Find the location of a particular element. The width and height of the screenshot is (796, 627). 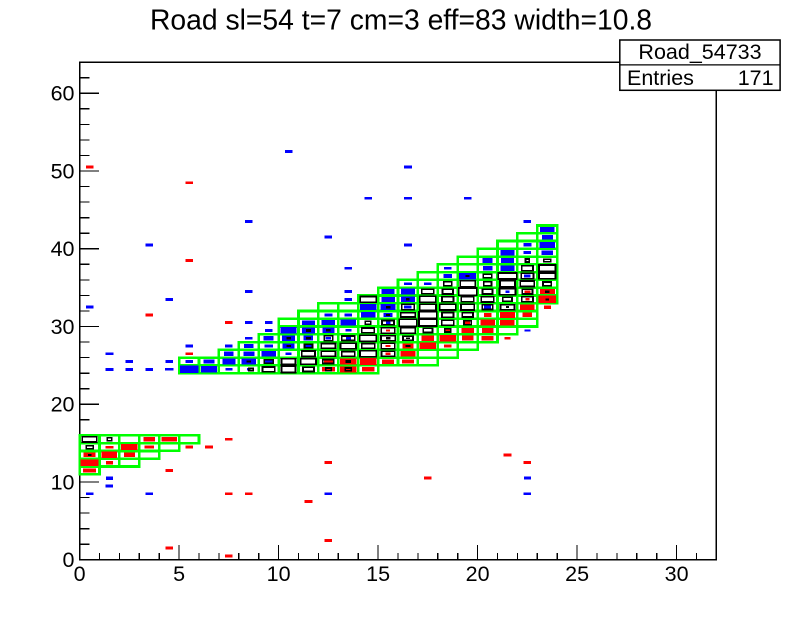

svg-text: 50 is located at coordinates (63, 171).